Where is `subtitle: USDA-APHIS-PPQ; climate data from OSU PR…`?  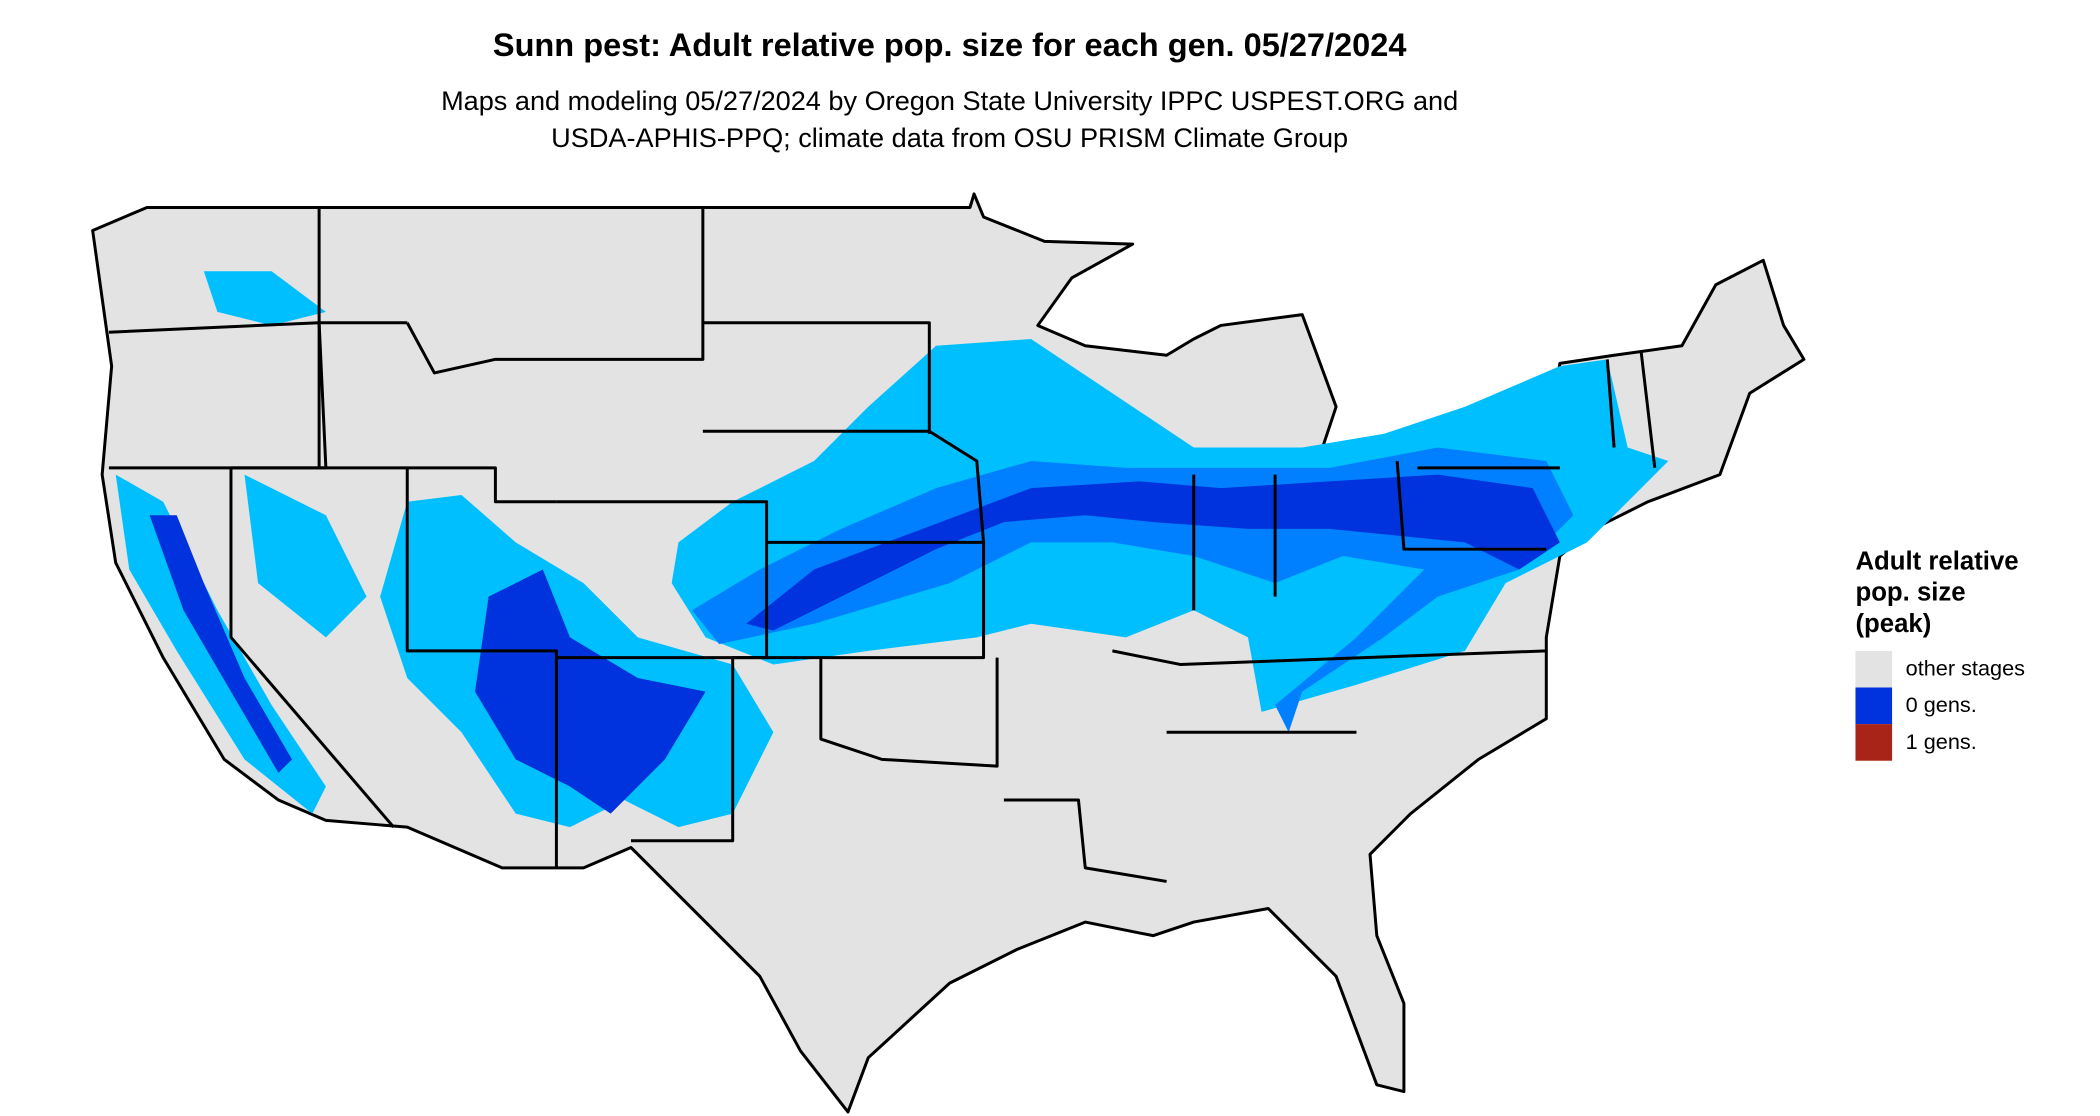 subtitle: USDA-APHIS-PPQ; climate data from OSU PR… is located at coordinates (949, 137).